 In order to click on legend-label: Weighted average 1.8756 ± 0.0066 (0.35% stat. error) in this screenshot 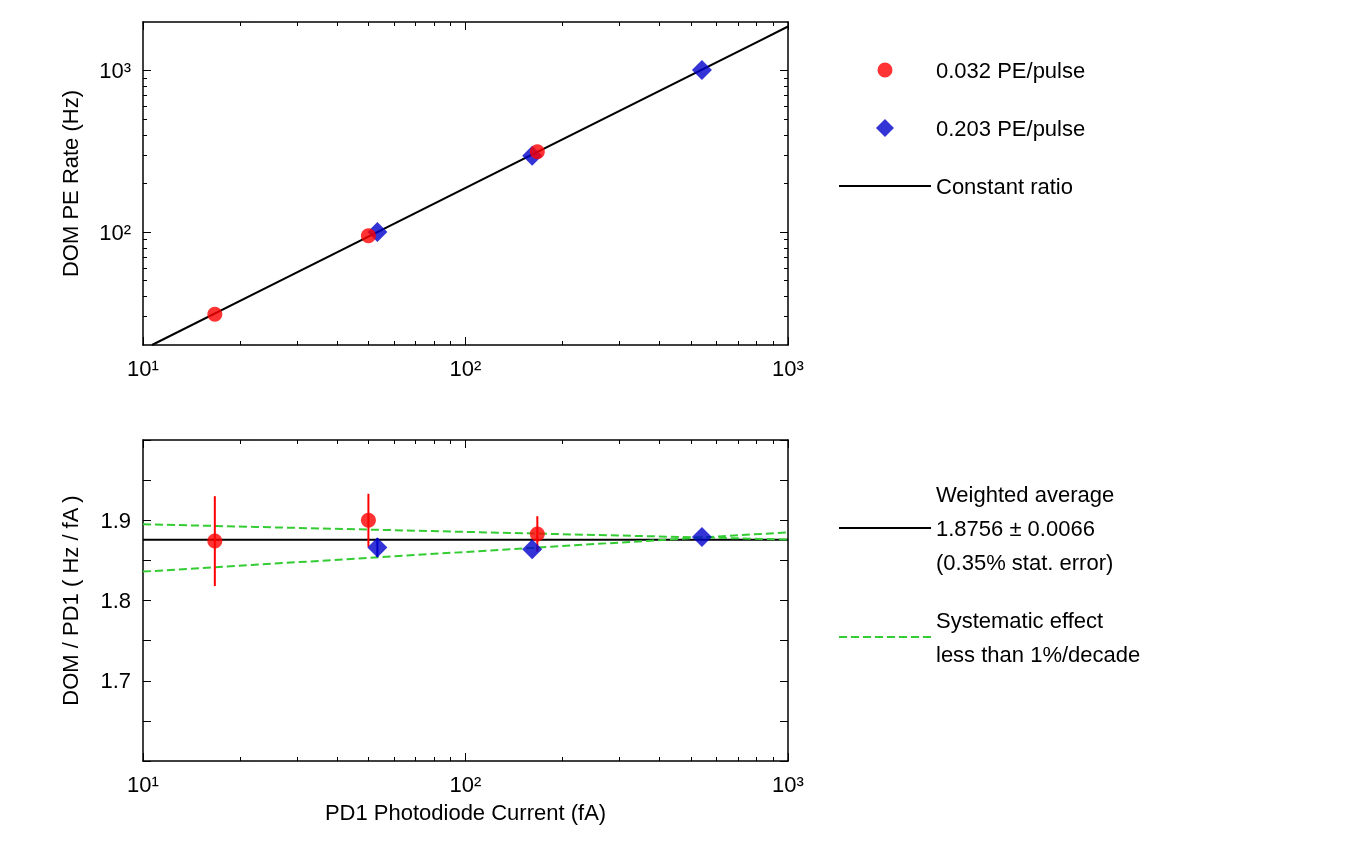, I will do `click(1025, 528)`.